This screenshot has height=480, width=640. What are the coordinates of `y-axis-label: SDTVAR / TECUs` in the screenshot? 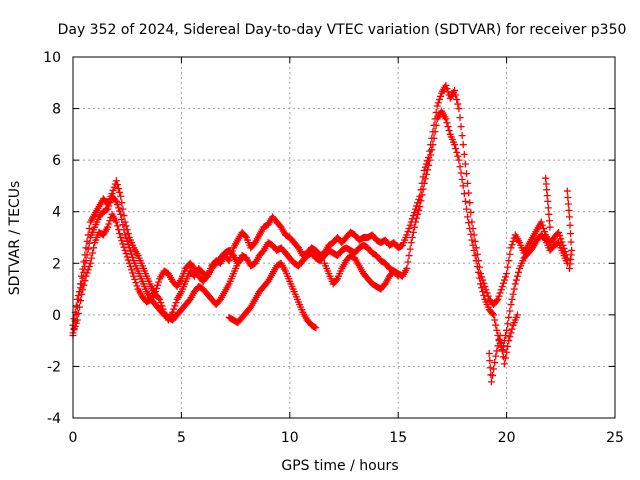 It's located at (15, 238).